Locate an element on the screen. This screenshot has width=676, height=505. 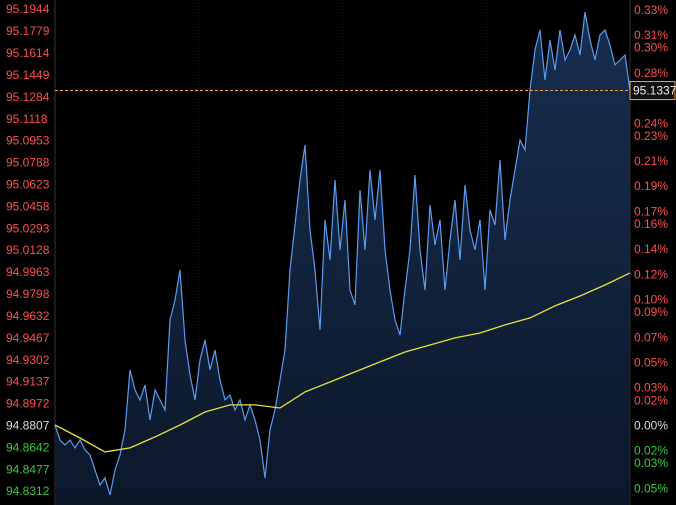
y2-tick-label: 0.30% is located at coordinates (651, 48).